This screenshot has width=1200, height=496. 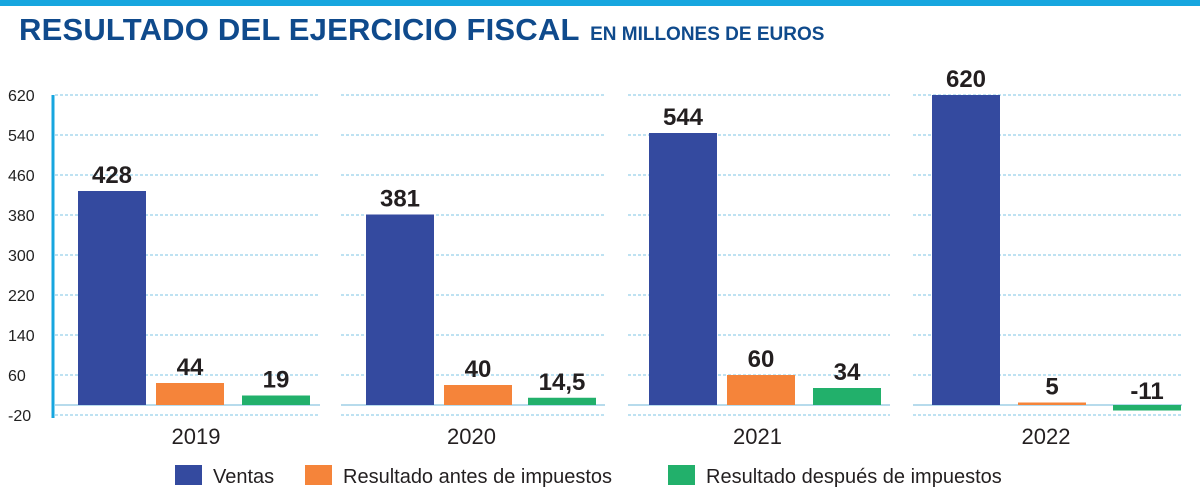 What do you see at coordinates (757, 436) in the screenshot?
I see `x-category-label: 2021` at bounding box center [757, 436].